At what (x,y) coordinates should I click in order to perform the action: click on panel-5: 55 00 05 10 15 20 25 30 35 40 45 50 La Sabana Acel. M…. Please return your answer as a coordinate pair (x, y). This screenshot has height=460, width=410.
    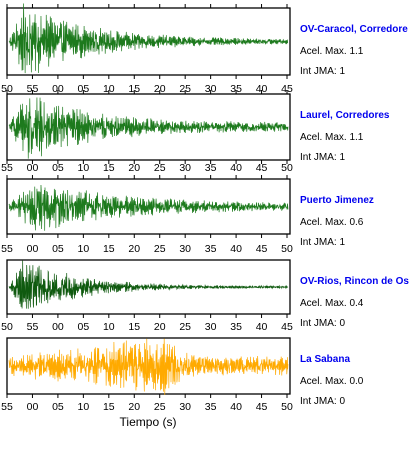
    Looking at the image, I should click on (182, 375).